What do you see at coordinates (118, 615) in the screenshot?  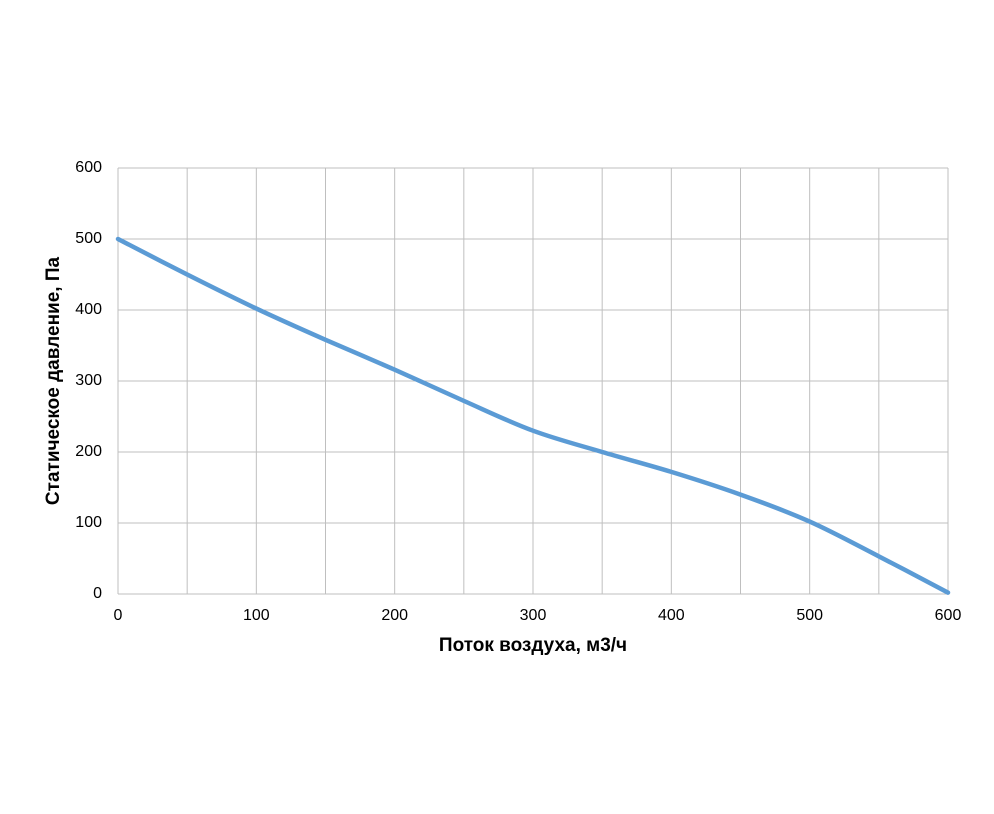 I see `x-tick-label: 0` at bounding box center [118, 615].